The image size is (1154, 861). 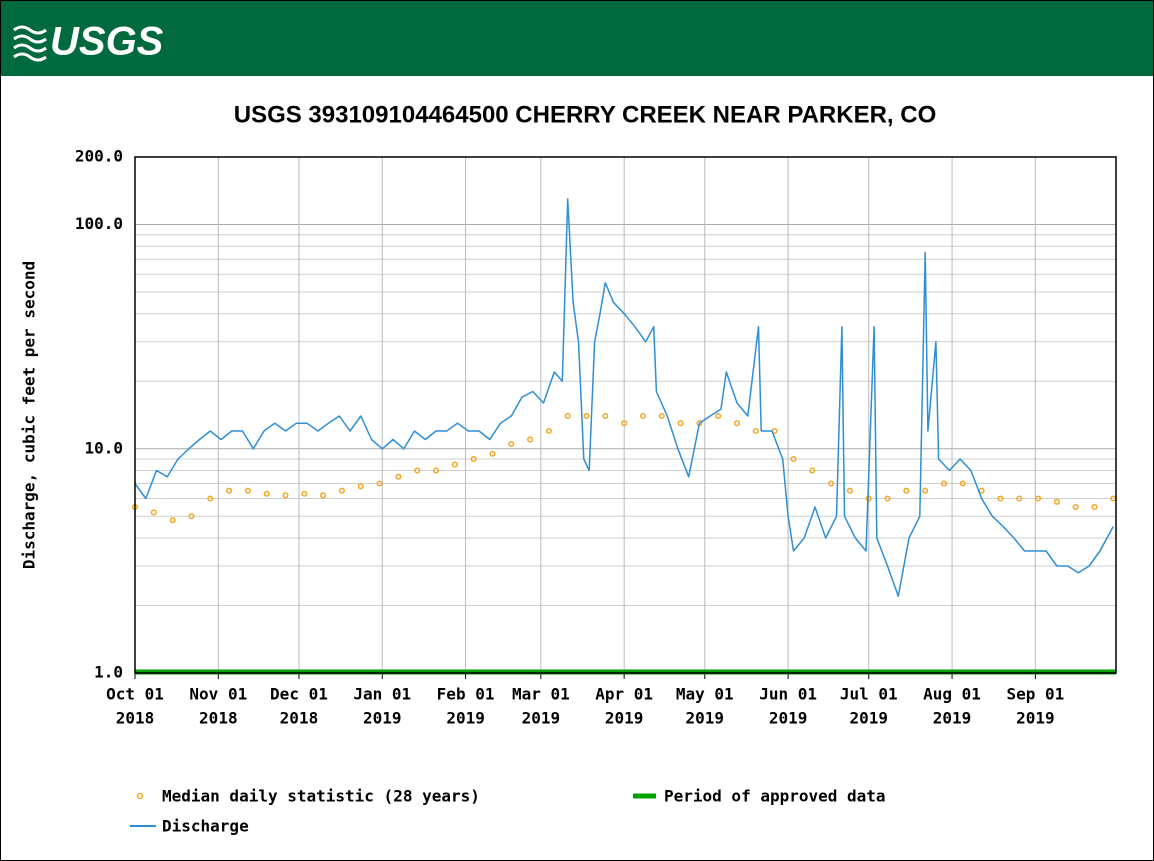 What do you see at coordinates (466, 694) in the screenshot?
I see `x-tick-label: Feb 01` at bounding box center [466, 694].